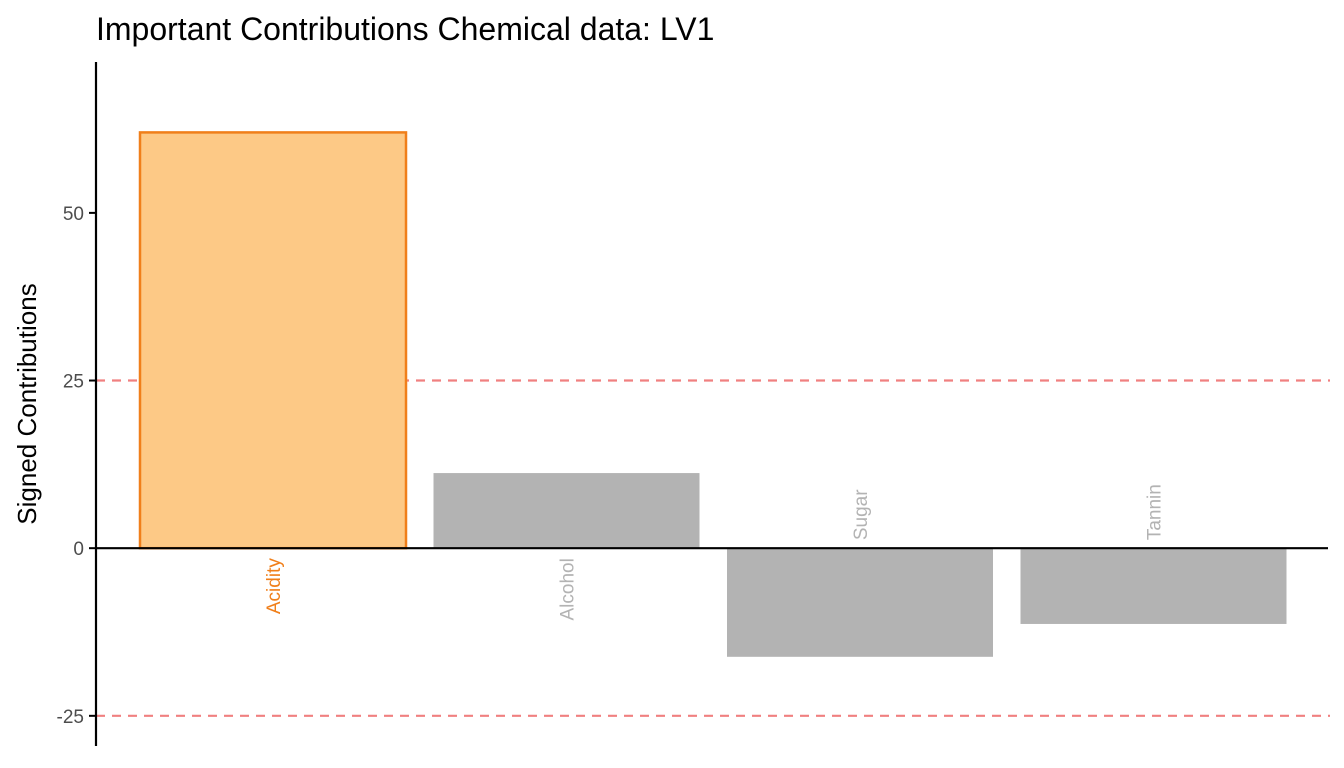 This screenshot has width=1344, height=768. Describe the element at coordinates (274, 586) in the screenshot. I see `bar-label-acidity: Acidity` at that location.